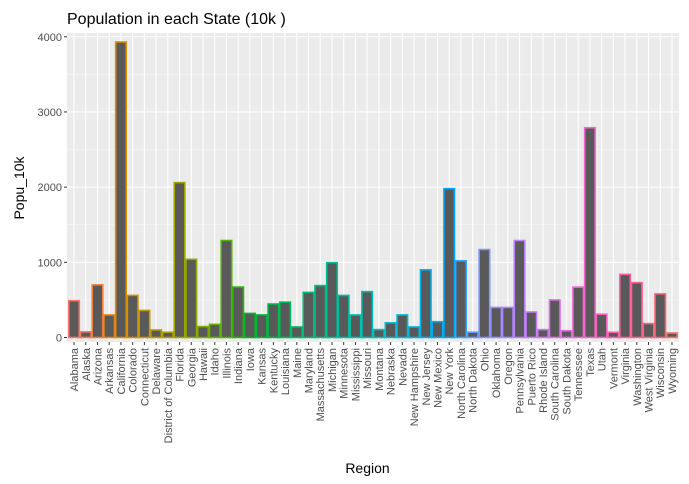 The height and width of the screenshot is (484, 689). Describe the element at coordinates (636, 310) in the screenshot. I see `bar-washington` at that location.